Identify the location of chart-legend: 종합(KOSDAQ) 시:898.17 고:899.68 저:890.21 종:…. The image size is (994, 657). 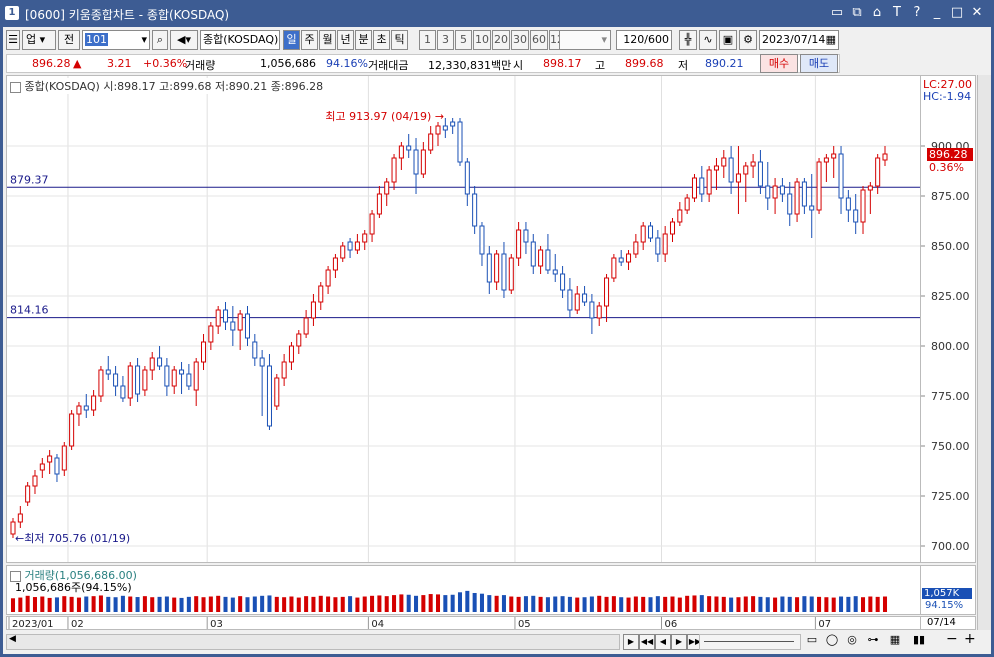
(167, 86).